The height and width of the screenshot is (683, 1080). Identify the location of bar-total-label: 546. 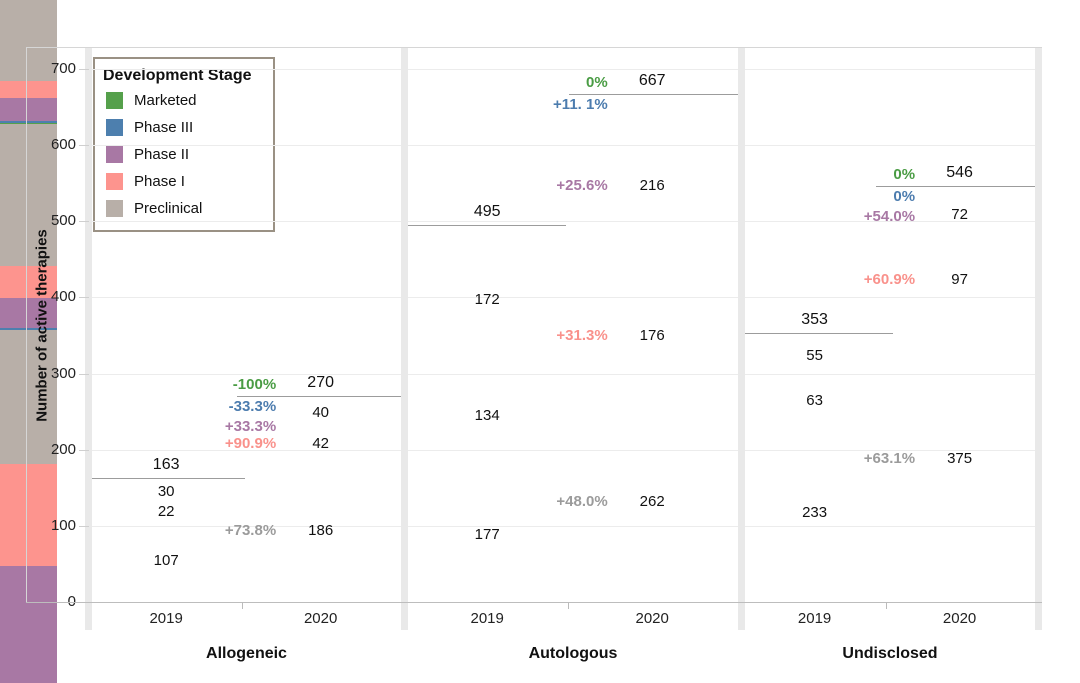
(959, 173).